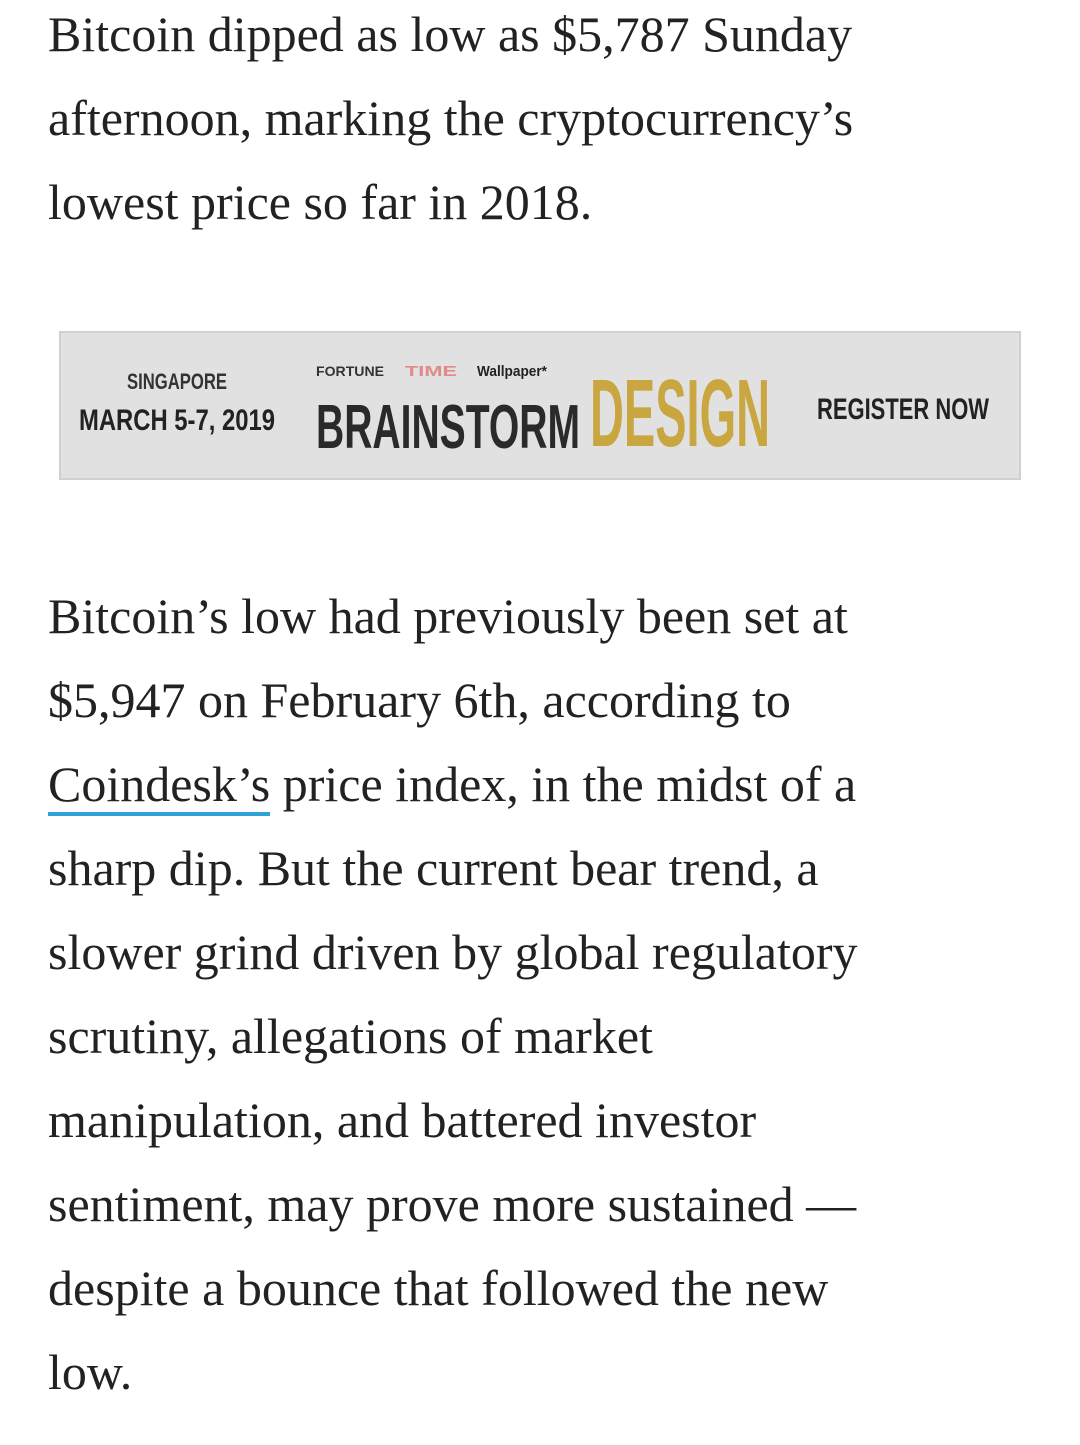 This screenshot has height=1445, width=1080. What do you see at coordinates (177, 381) in the screenshot?
I see `ad-location: SINGAPORE` at bounding box center [177, 381].